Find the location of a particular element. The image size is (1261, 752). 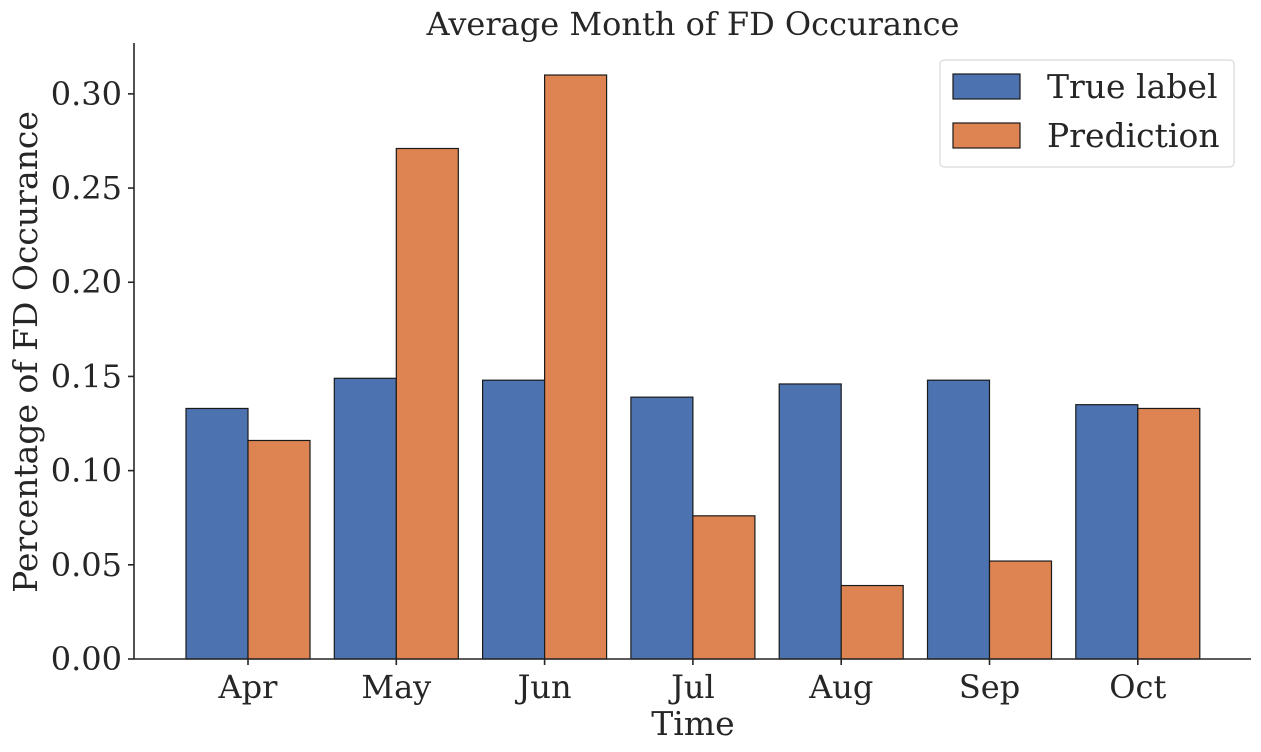

x-axis-label: Time is located at coordinates (692, 723).